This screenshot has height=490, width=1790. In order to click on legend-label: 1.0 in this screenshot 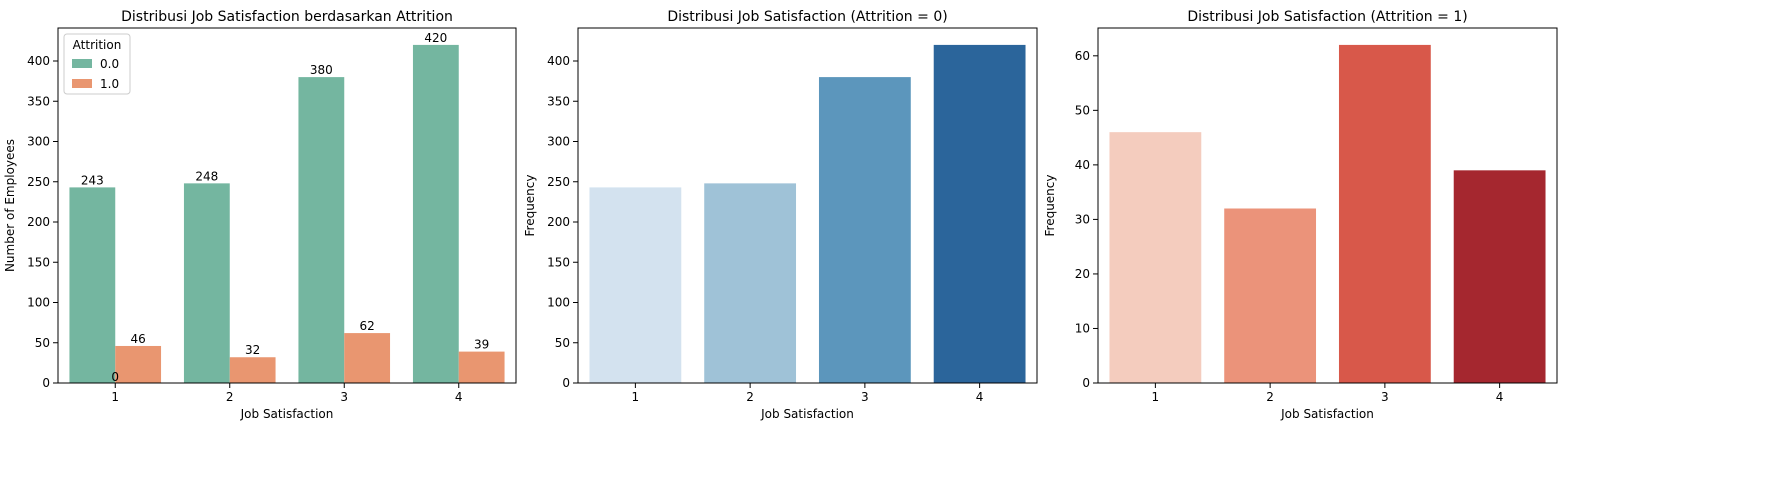, I will do `click(109, 84)`.